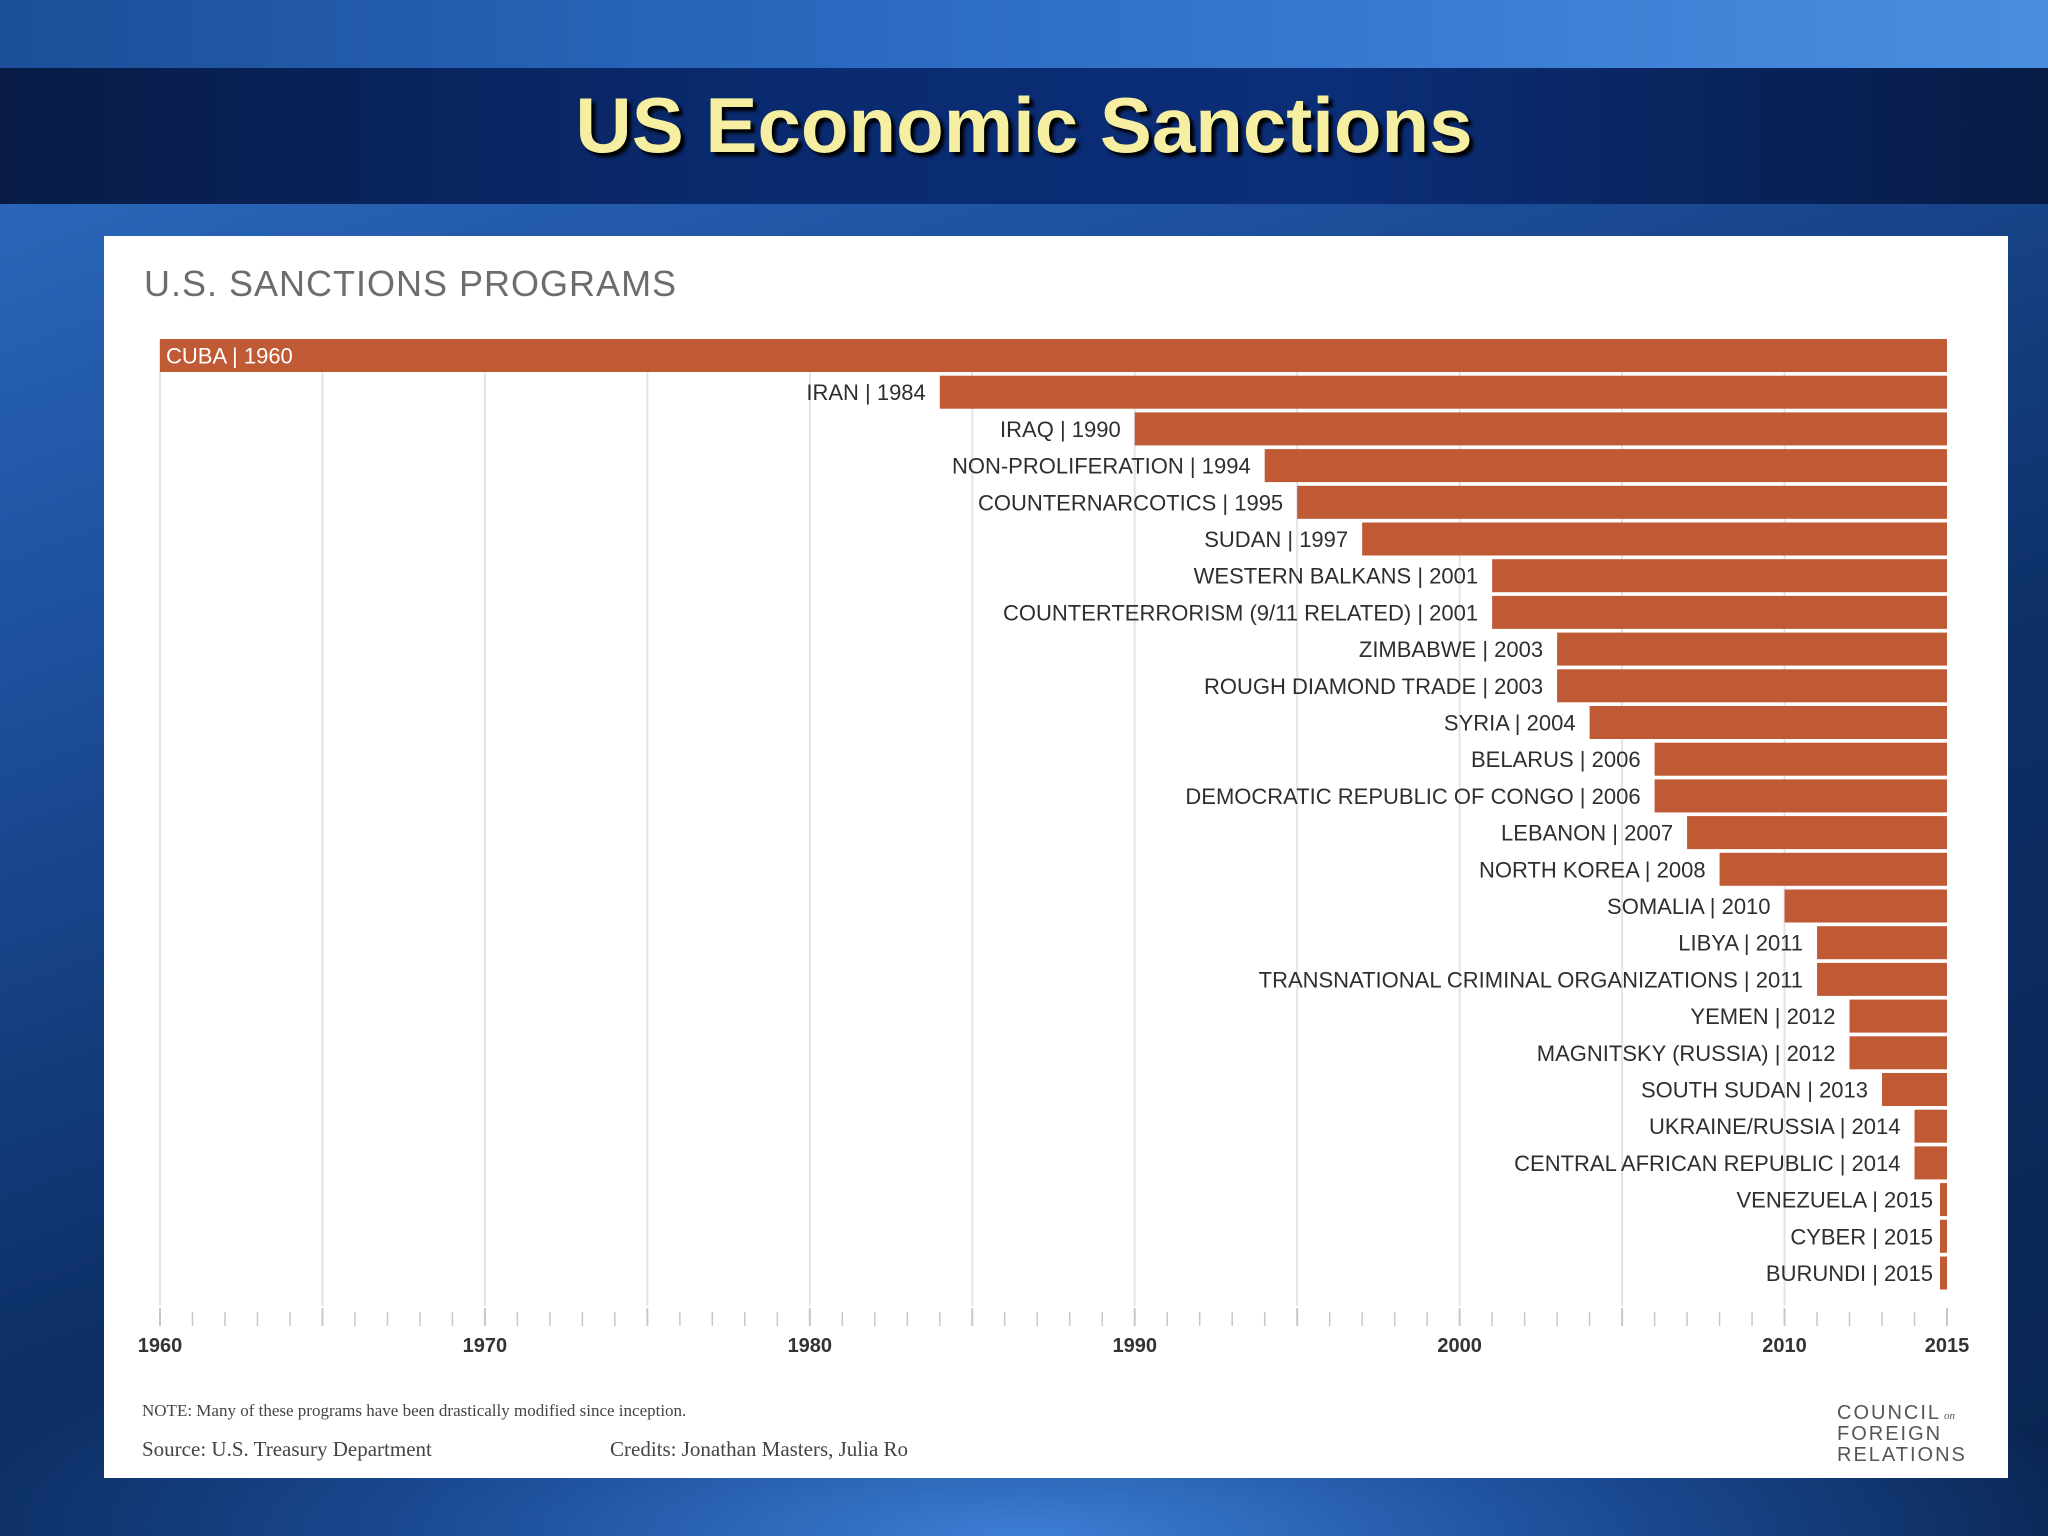 The width and height of the screenshot is (2048, 1536). Describe the element at coordinates (287, 1449) in the screenshot. I see `chart-source: Source: U.S. Treasury Department` at that location.